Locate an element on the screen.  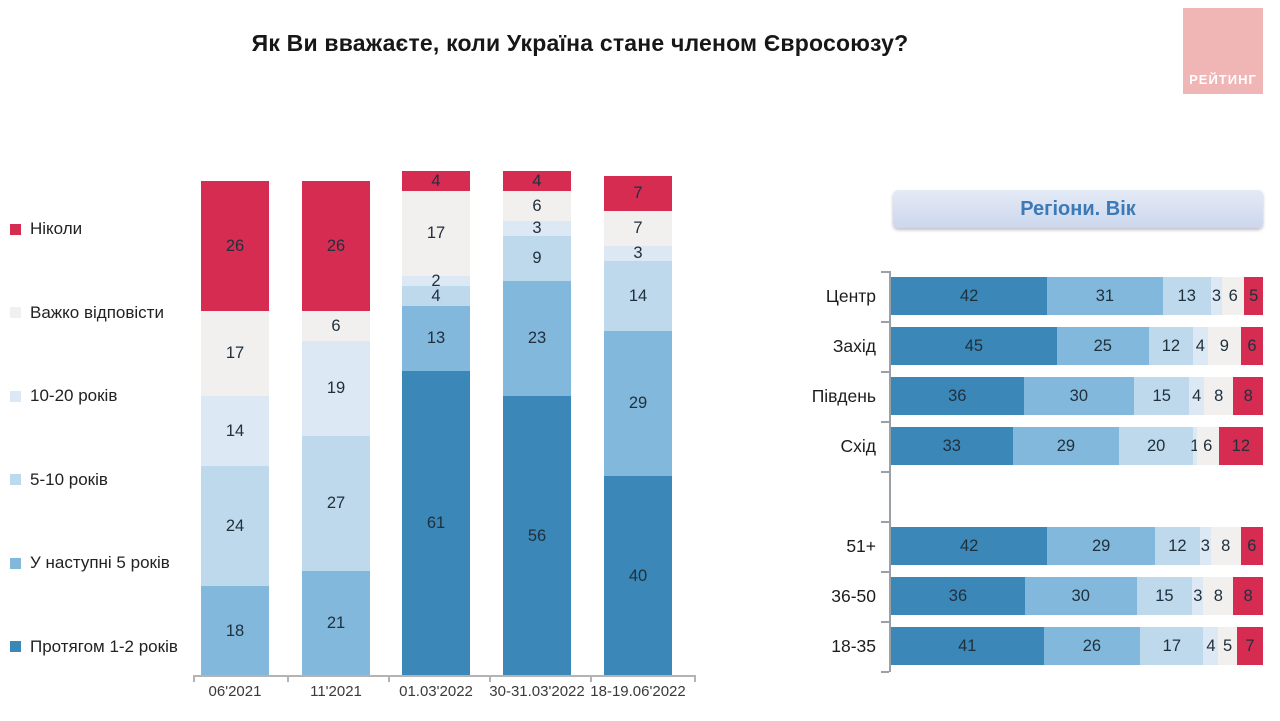
segment-value: 56 is located at coordinates (537, 535).